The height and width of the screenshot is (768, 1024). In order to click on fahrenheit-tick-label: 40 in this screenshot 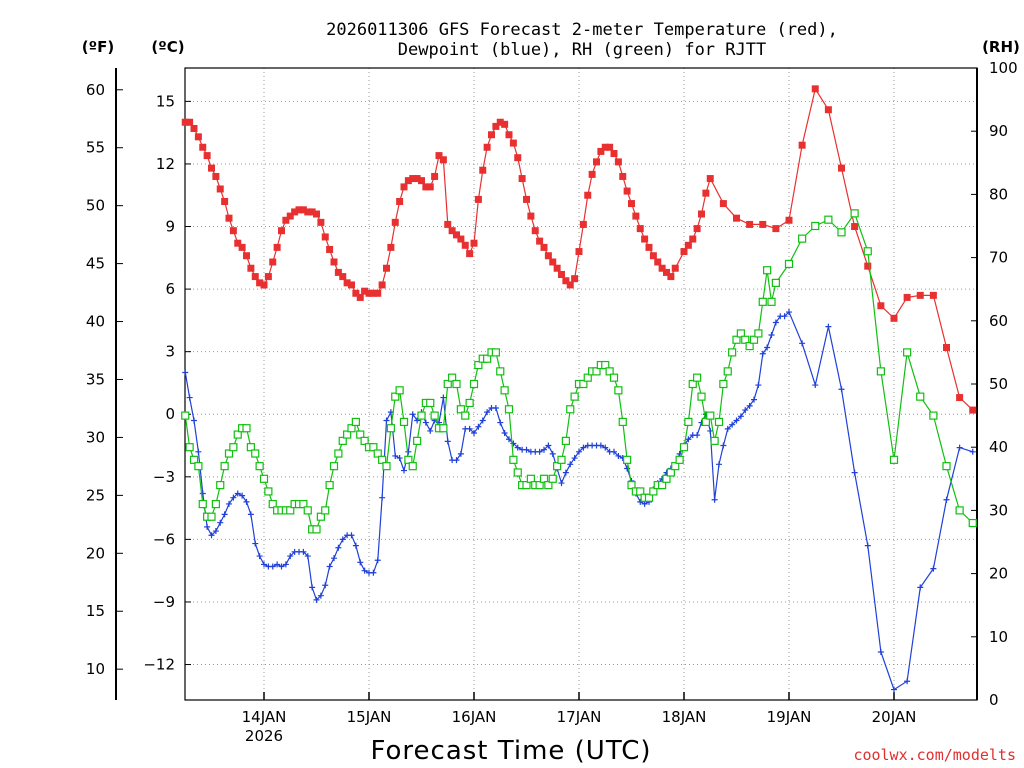, I will do `click(95, 322)`.